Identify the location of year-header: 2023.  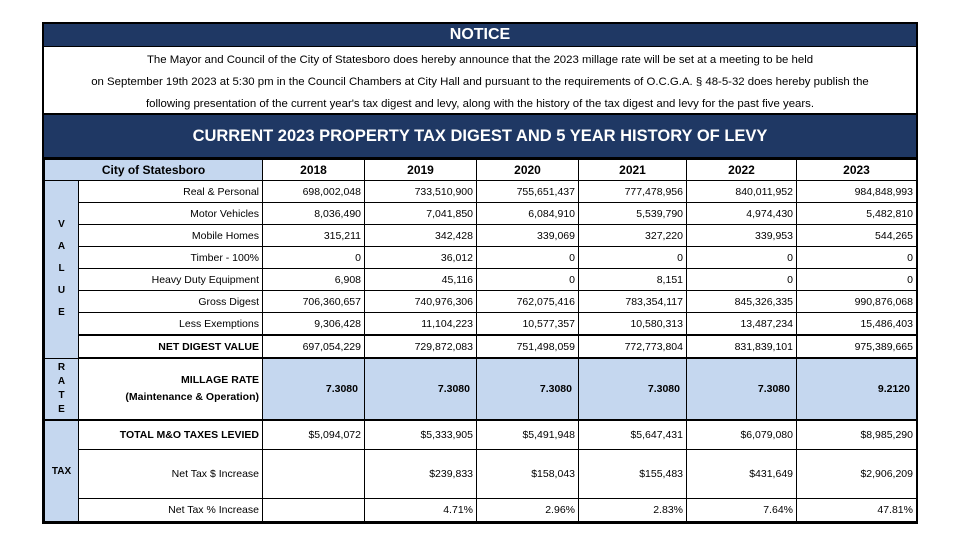
(856, 170).